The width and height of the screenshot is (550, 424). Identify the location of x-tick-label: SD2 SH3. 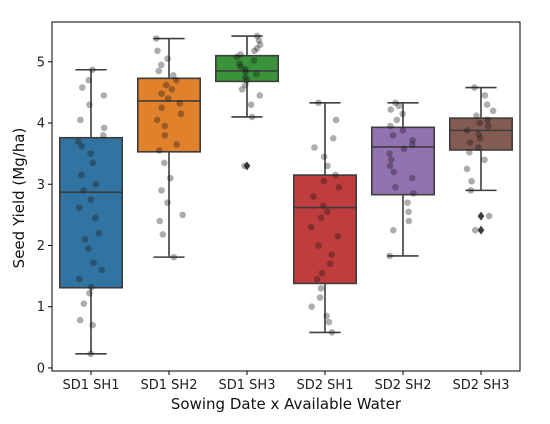
(481, 385).